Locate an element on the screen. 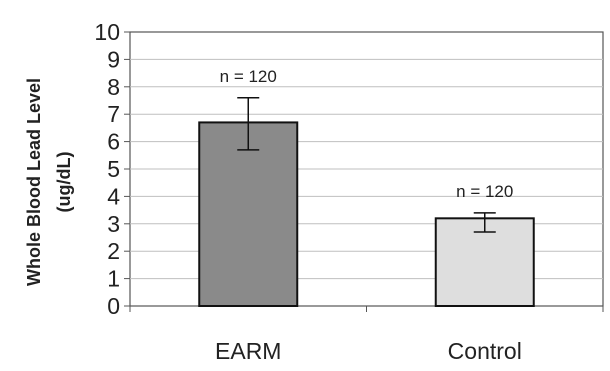  y-tick-label: 8 is located at coordinates (113, 87).